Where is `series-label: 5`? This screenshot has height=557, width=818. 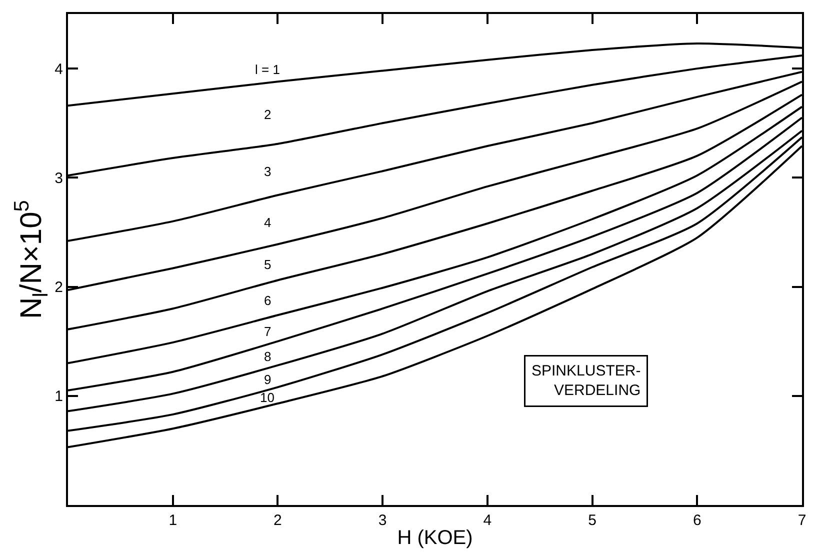
series-label: 5 is located at coordinates (268, 264).